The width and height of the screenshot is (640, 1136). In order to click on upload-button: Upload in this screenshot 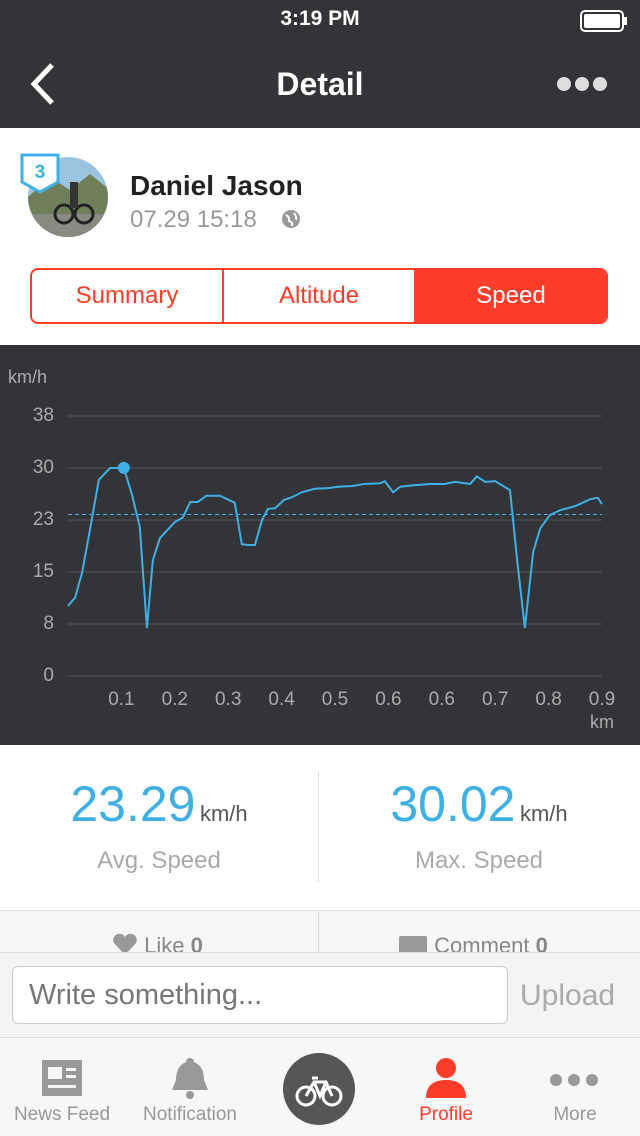, I will do `click(568, 995)`.